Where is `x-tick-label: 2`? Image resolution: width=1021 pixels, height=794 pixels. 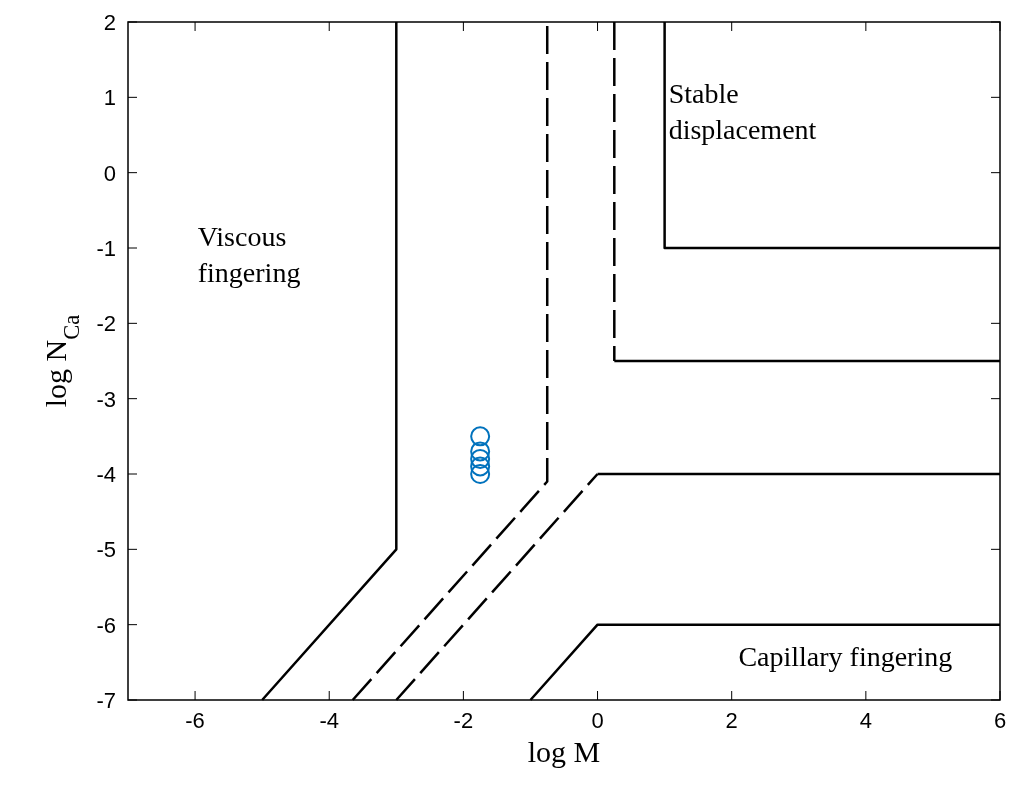 x-tick-label: 2 is located at coordinates (731, 720).